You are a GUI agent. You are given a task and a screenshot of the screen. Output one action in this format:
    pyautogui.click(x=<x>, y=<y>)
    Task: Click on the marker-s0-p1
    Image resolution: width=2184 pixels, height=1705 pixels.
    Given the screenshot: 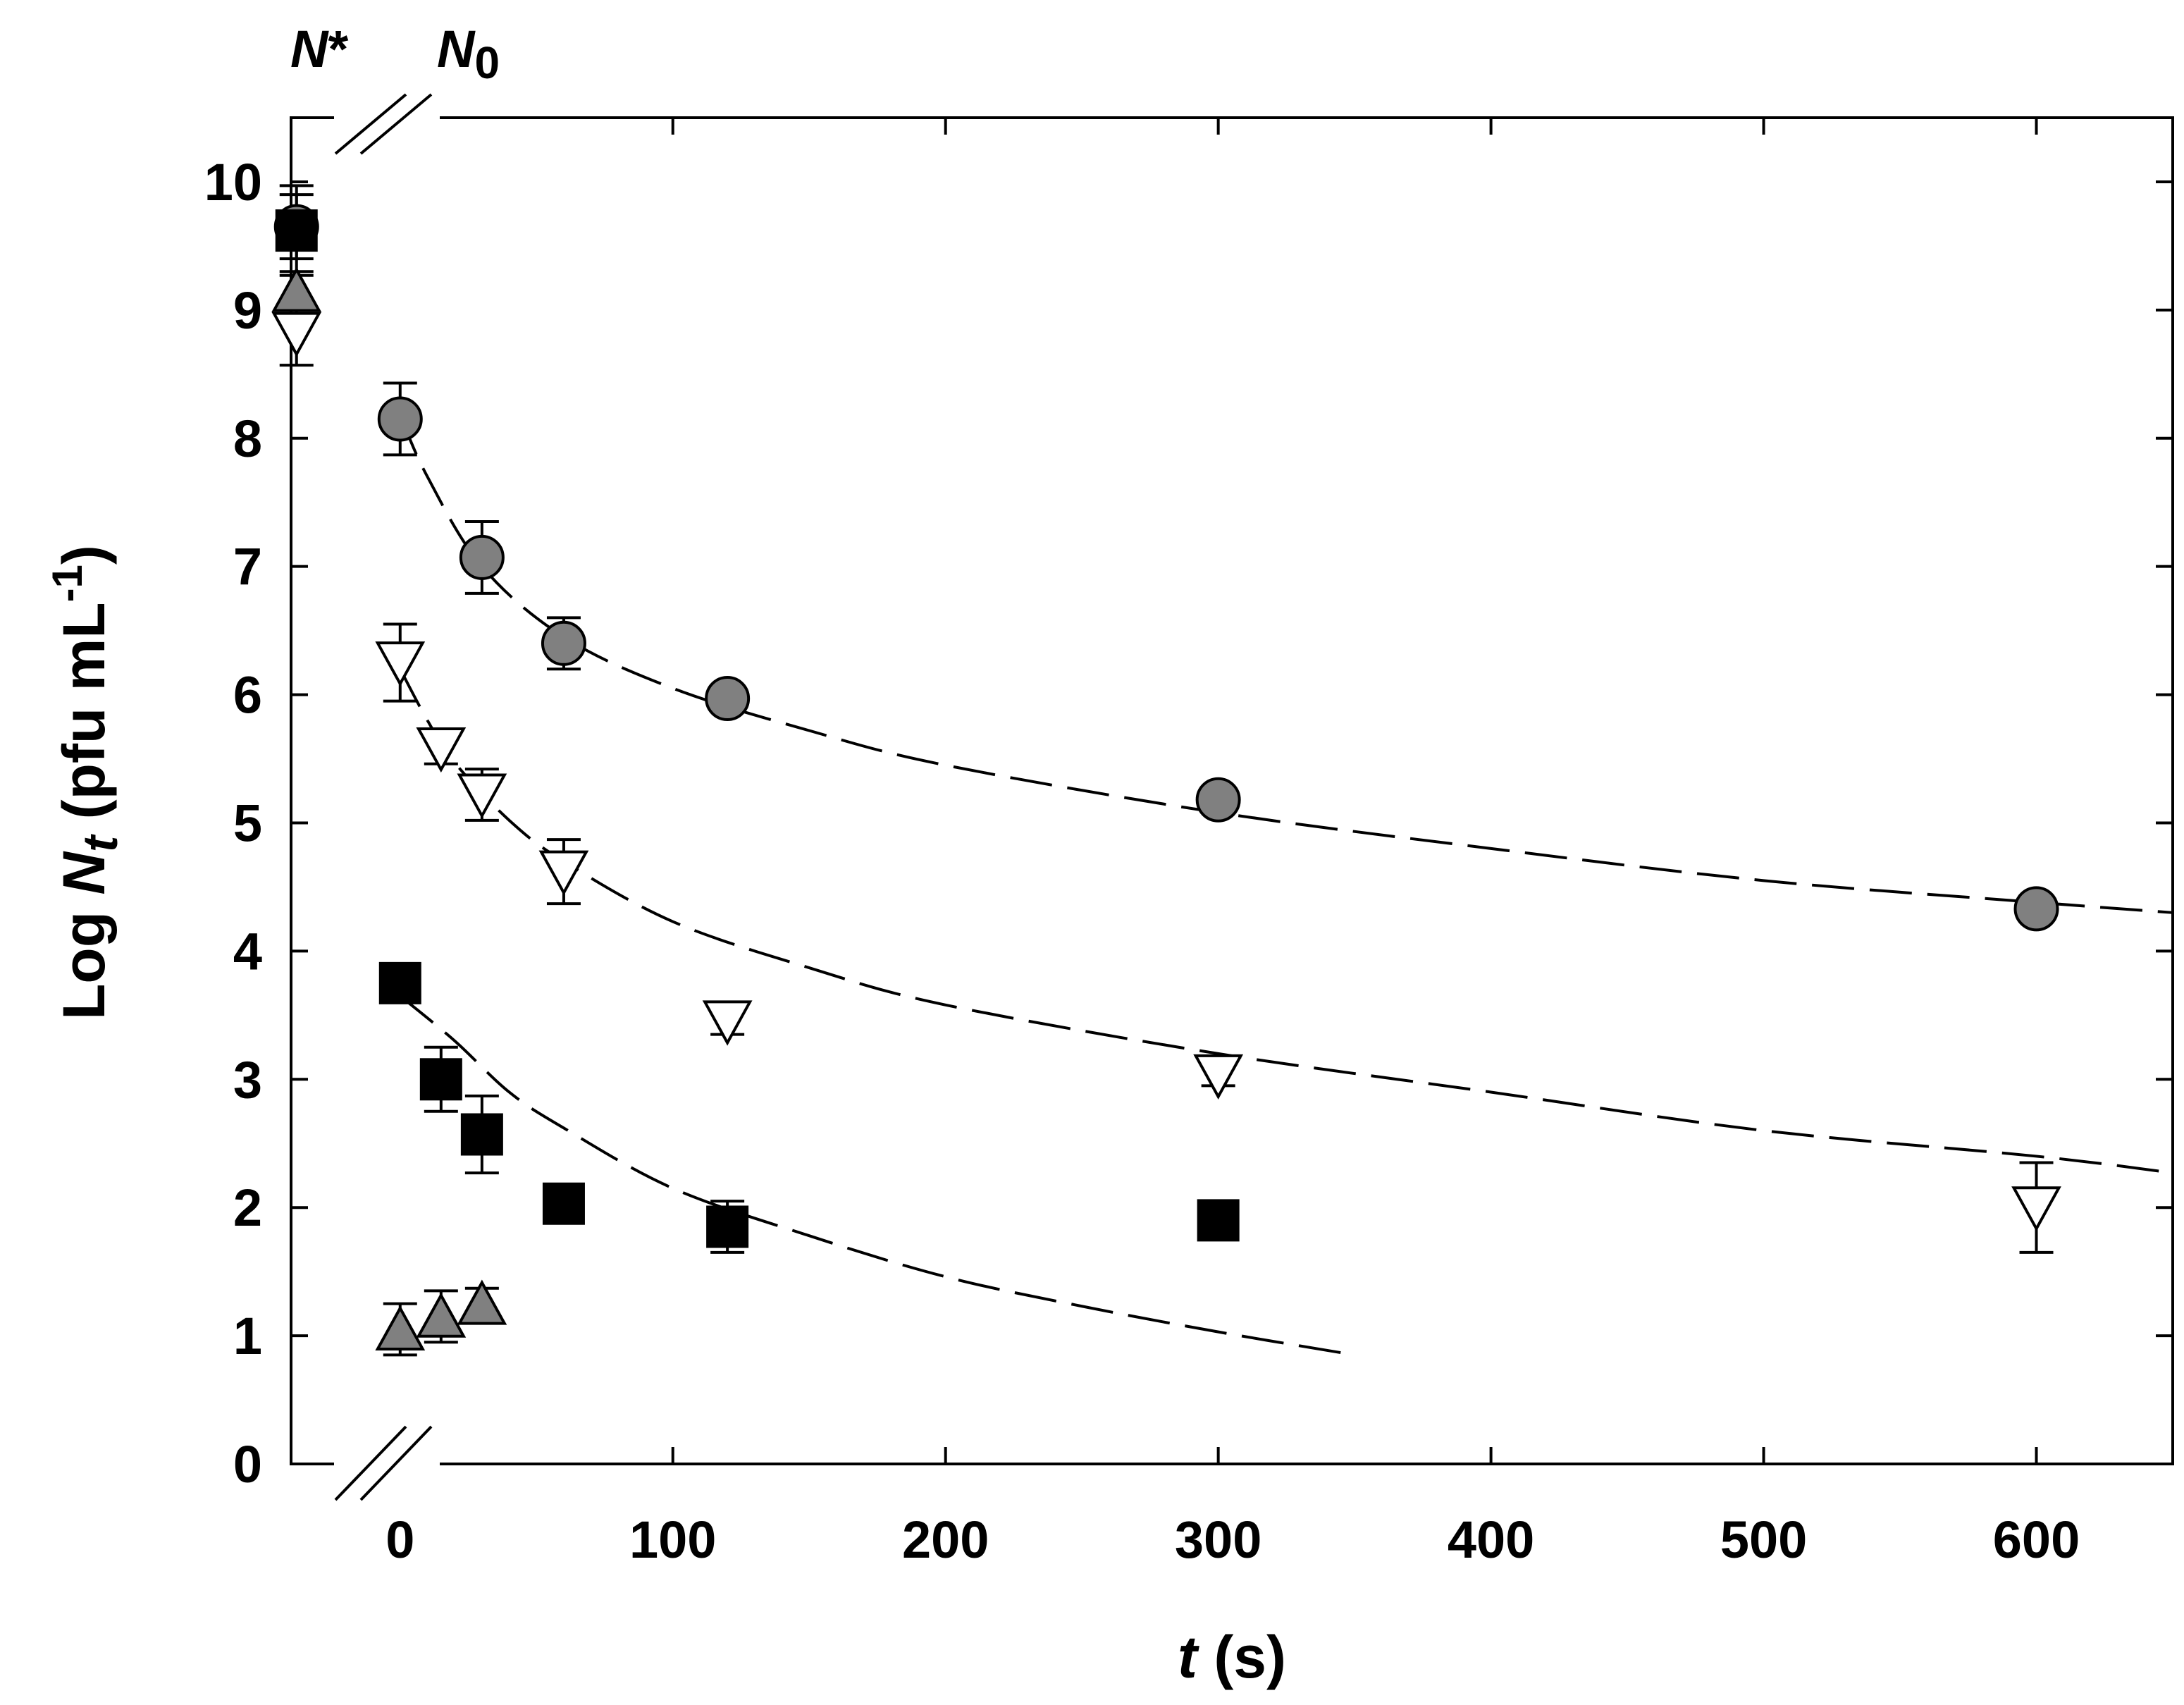 What is the action you would take?
    pyautogui.click(x=482, y=557)
    